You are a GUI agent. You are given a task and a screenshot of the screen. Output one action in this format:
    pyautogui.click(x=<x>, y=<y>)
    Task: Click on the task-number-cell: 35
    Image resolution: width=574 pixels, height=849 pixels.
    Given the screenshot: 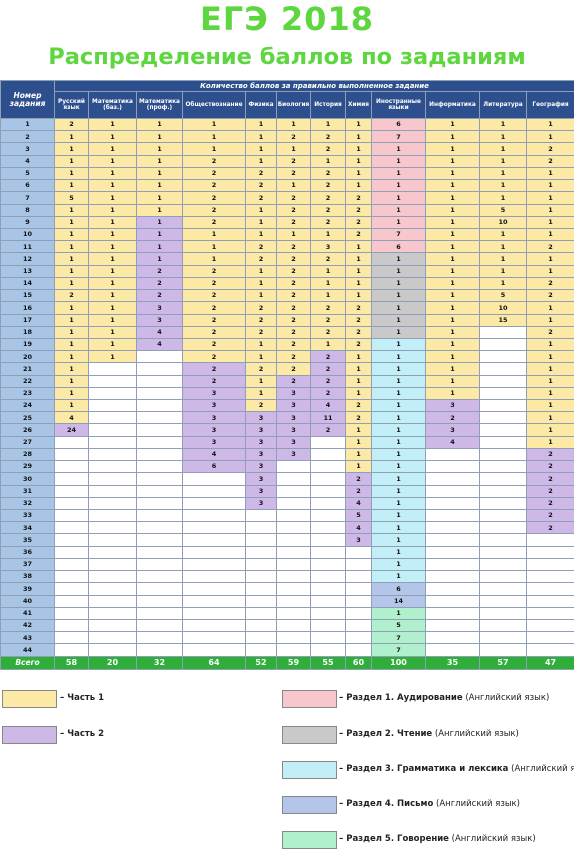 What is the action you would take?
    pyautogui.click(x=28, y=540)
    